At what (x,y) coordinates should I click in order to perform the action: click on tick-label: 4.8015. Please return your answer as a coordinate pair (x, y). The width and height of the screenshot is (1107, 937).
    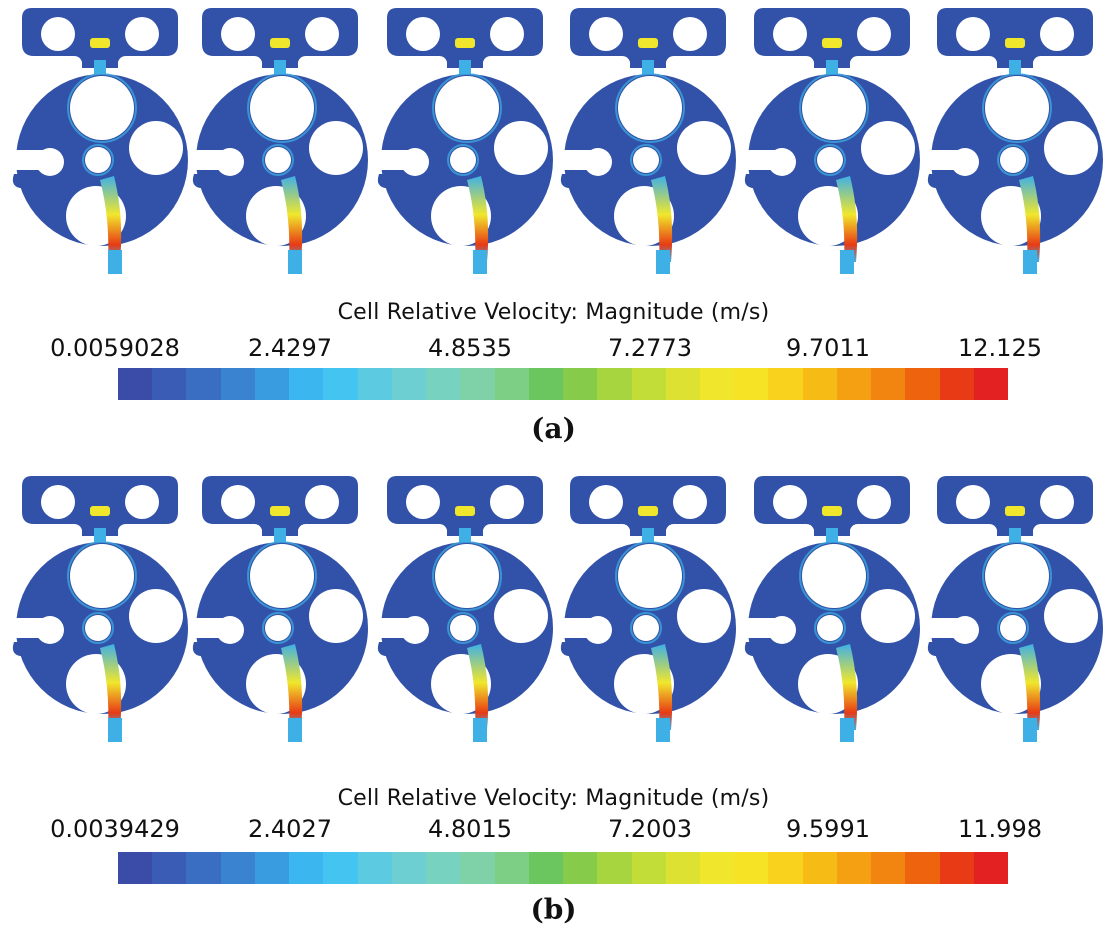
    Looking at the image, I should click on (470, 829).